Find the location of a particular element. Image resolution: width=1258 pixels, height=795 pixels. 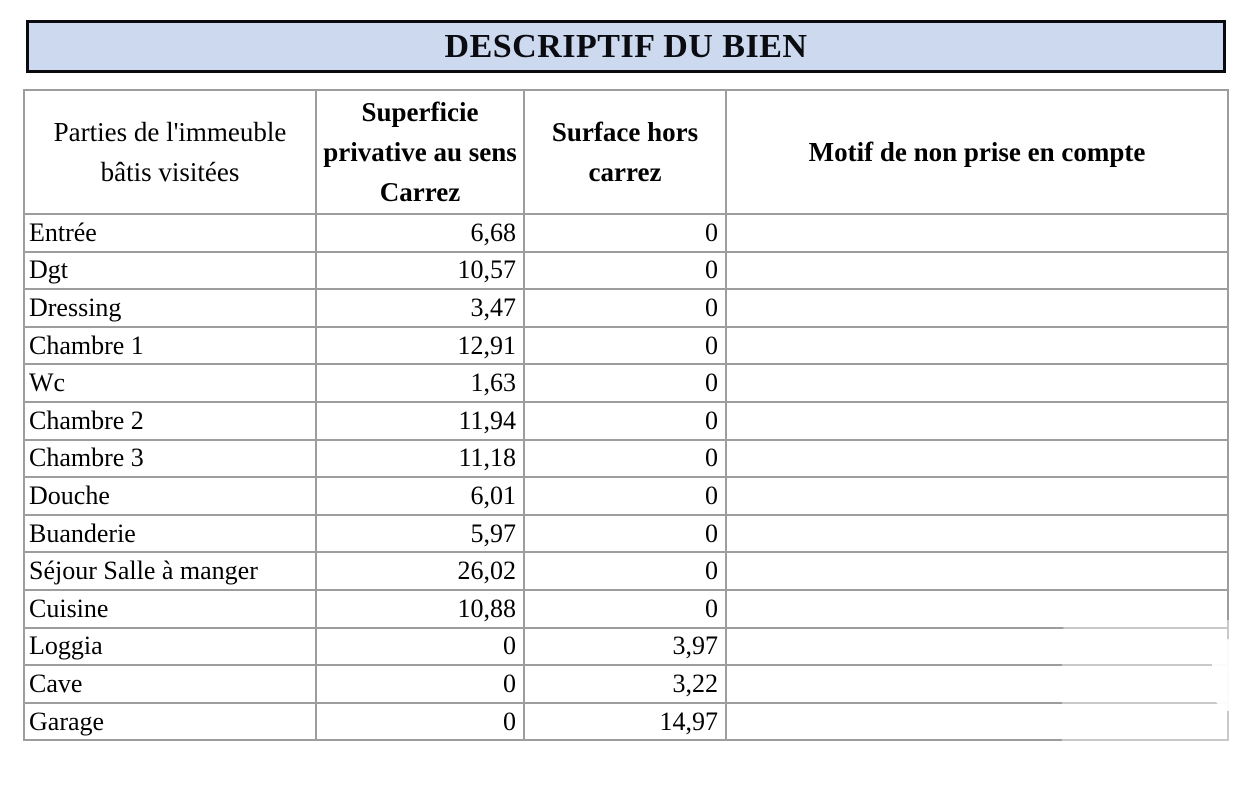

cell-superficie-carrez: 1,63 is located at coordinates (420, 383).